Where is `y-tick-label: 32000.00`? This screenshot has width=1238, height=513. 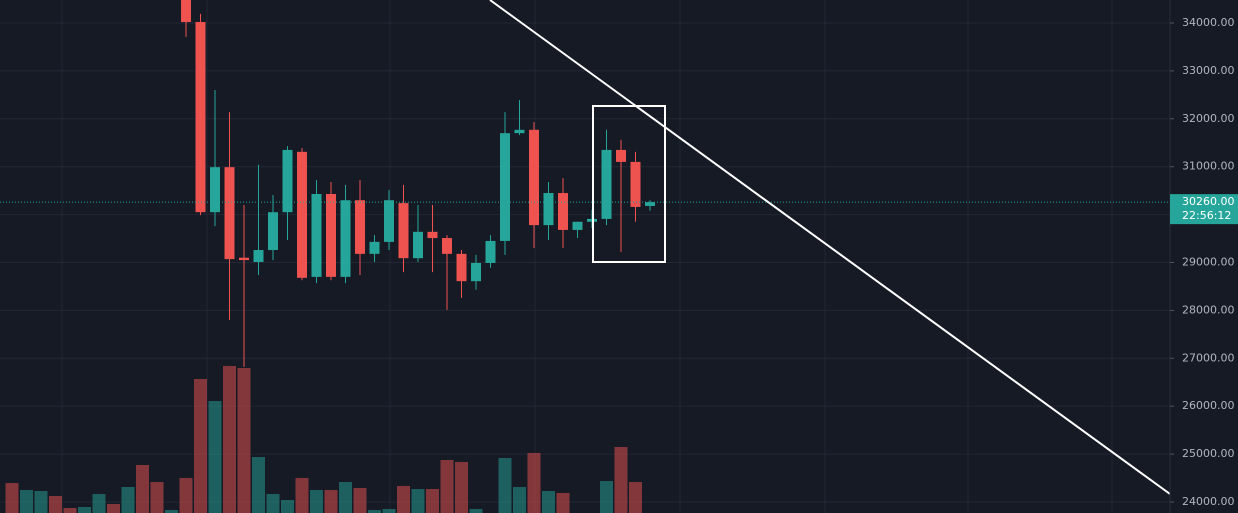
y-tick-label: 32000.00 is located at coordinates (1208, 118).